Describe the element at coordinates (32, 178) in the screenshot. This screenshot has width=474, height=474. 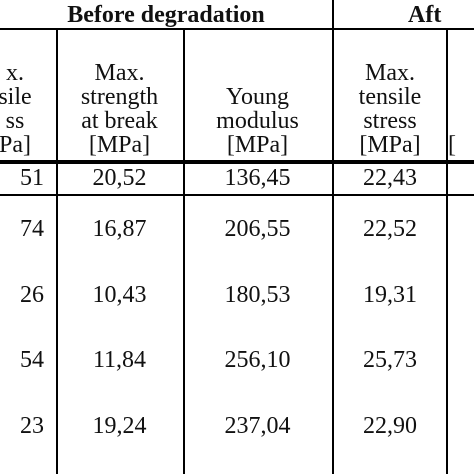
I see `table-cell: 51` at that location.